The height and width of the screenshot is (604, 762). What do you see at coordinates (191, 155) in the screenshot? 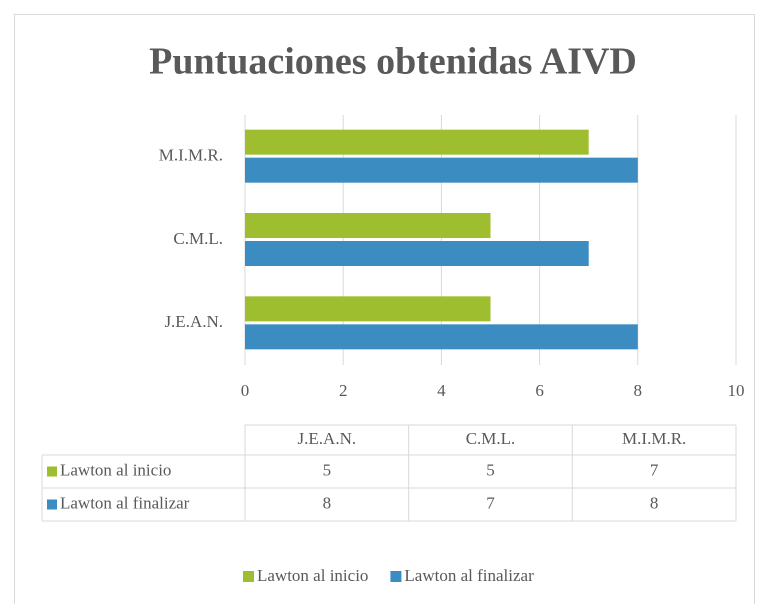
I see `y-tick-label: M.I.M.R.` at bounding box center [191, 155].